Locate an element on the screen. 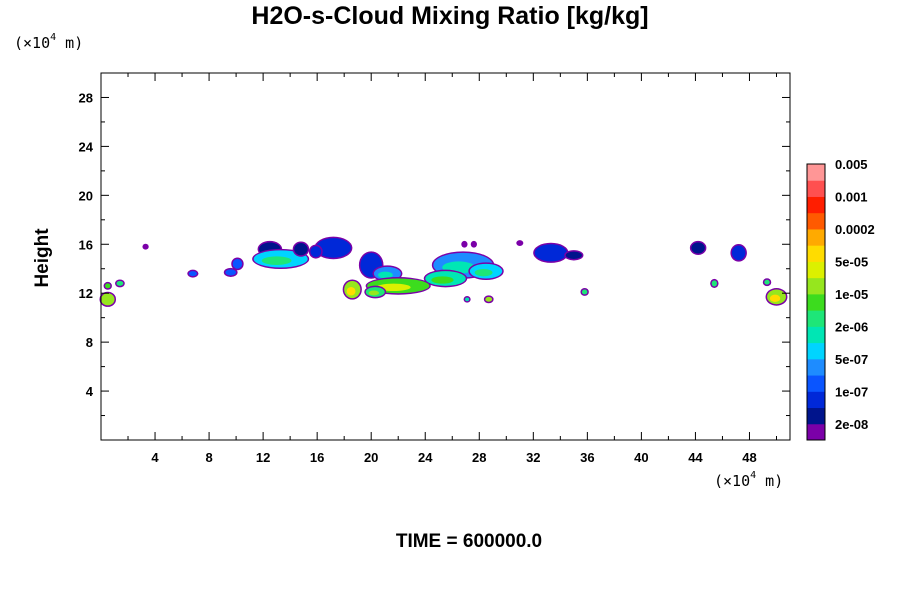  y-unit-exponent: 4 is located at coordinates (53, 37).